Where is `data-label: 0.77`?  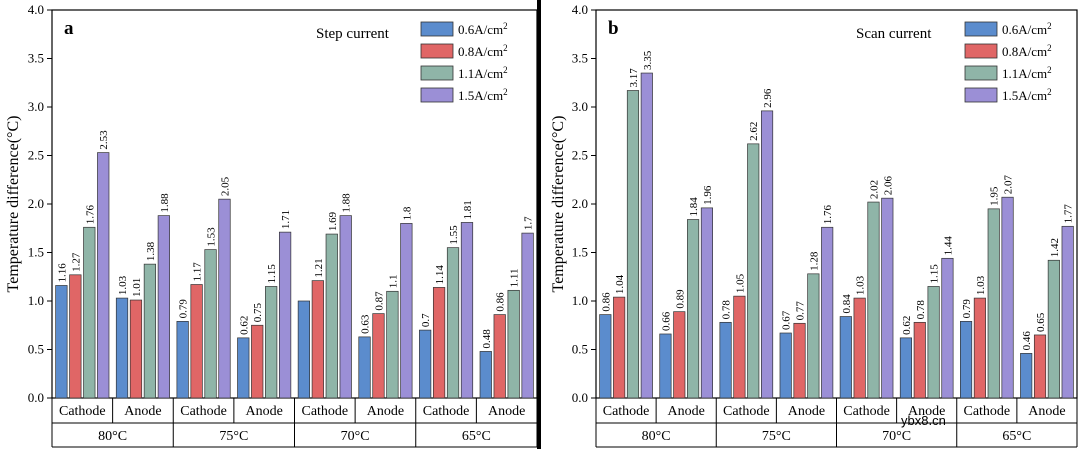 data-label: 0.77 is located at coordinates (801, 311).